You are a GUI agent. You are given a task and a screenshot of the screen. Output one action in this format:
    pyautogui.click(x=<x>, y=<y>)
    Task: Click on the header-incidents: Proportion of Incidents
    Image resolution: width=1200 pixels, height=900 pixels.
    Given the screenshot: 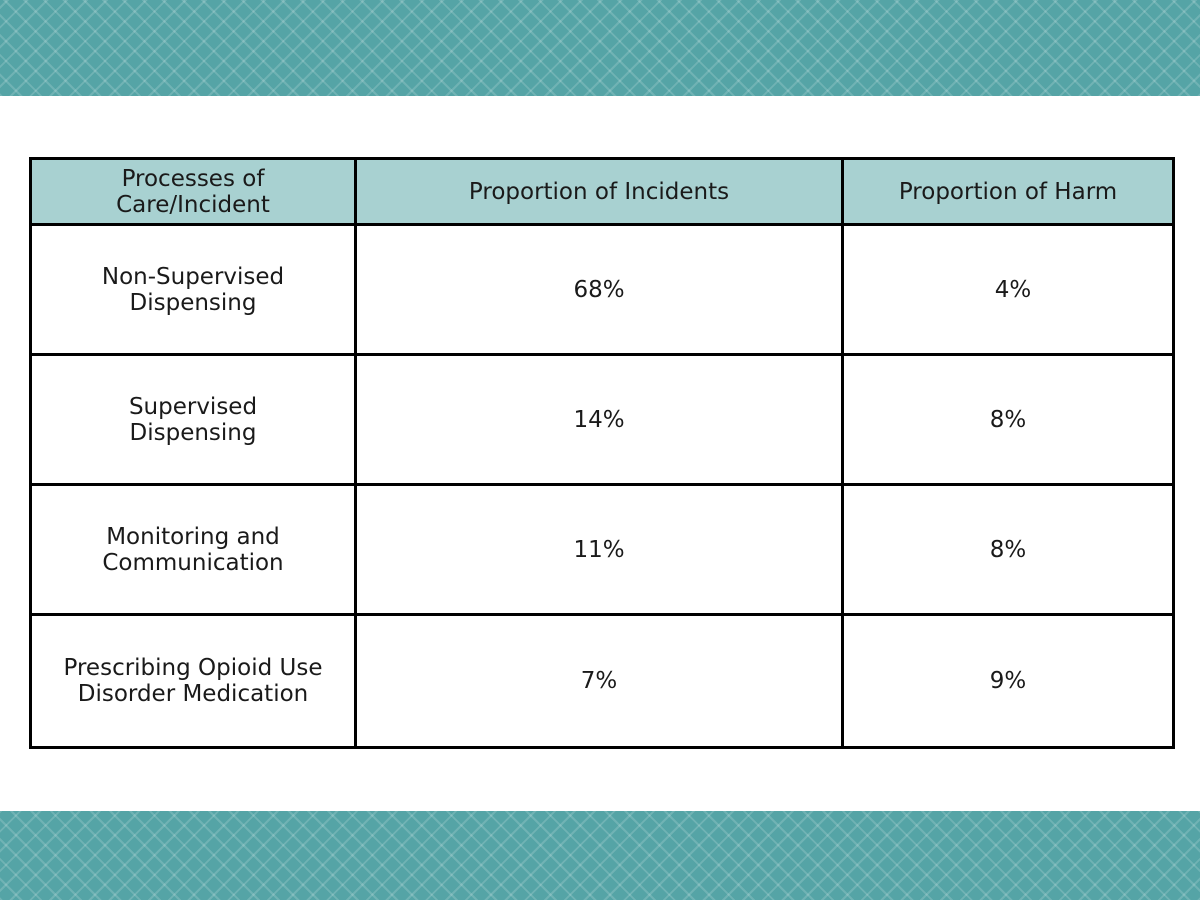 What is the action you would take?
    pyautogui.click(x=599, y=191)
    